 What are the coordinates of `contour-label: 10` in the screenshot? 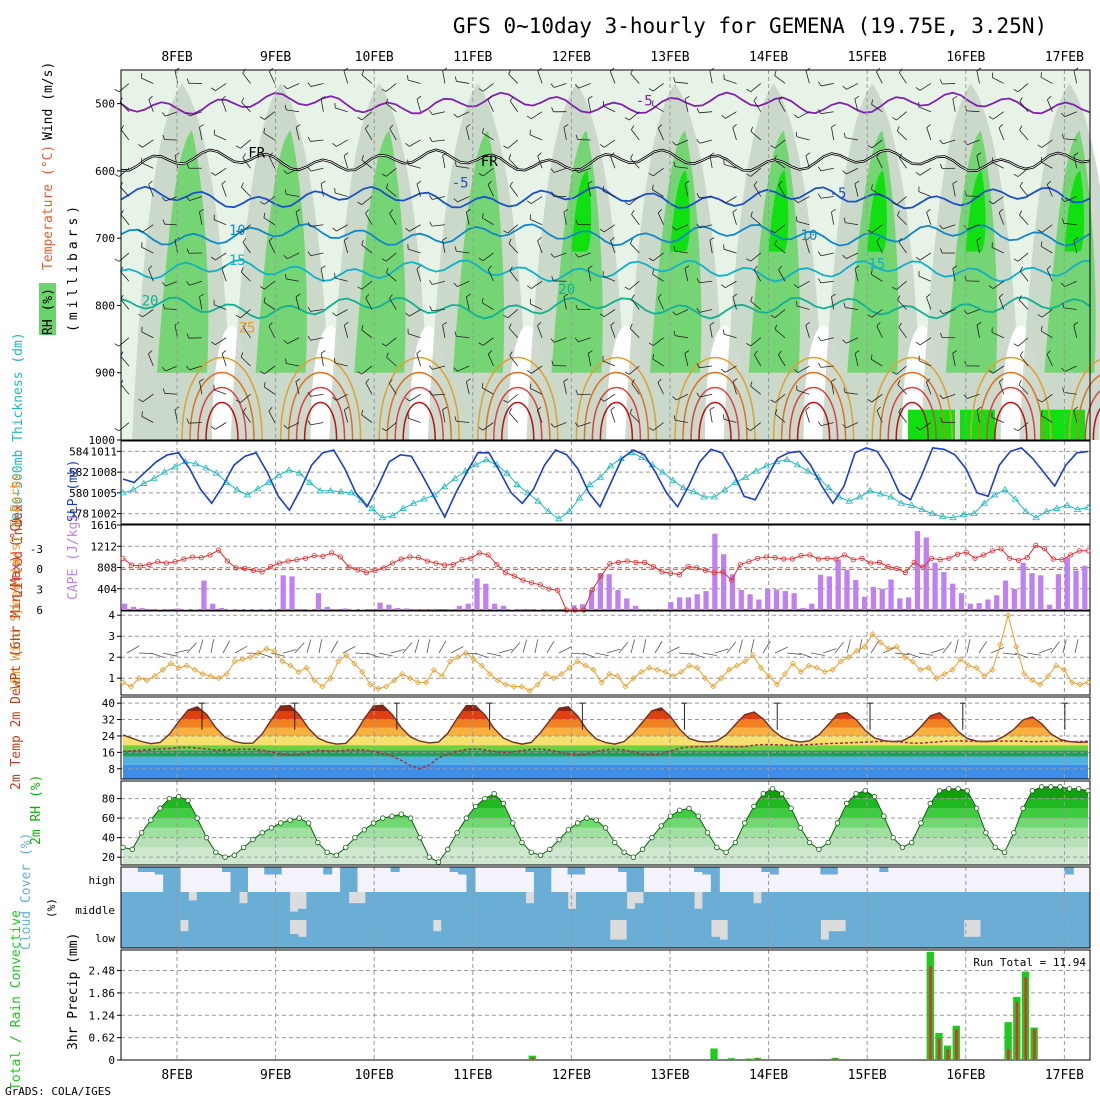 It's located at (237, 231).